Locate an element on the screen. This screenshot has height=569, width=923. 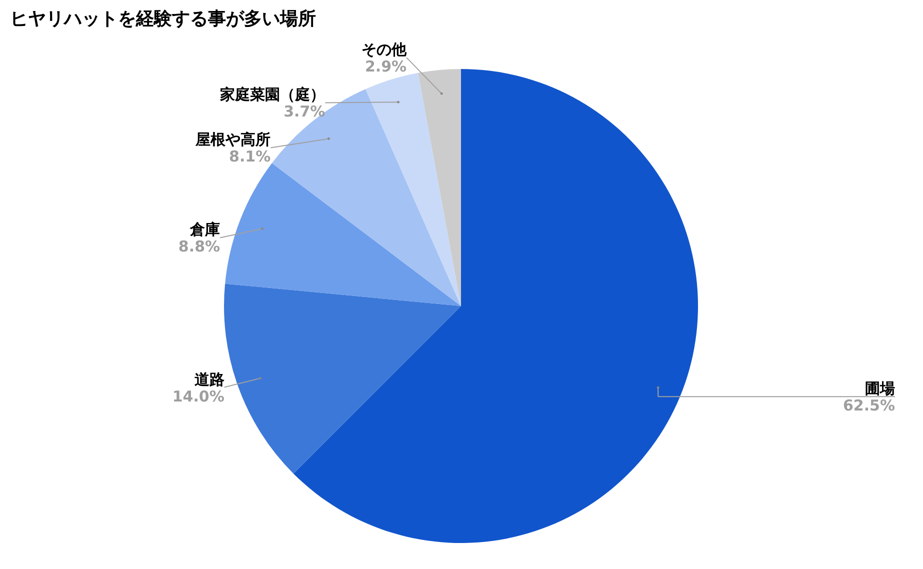
data-label: 14.0% is located at coordinates (198, 396).